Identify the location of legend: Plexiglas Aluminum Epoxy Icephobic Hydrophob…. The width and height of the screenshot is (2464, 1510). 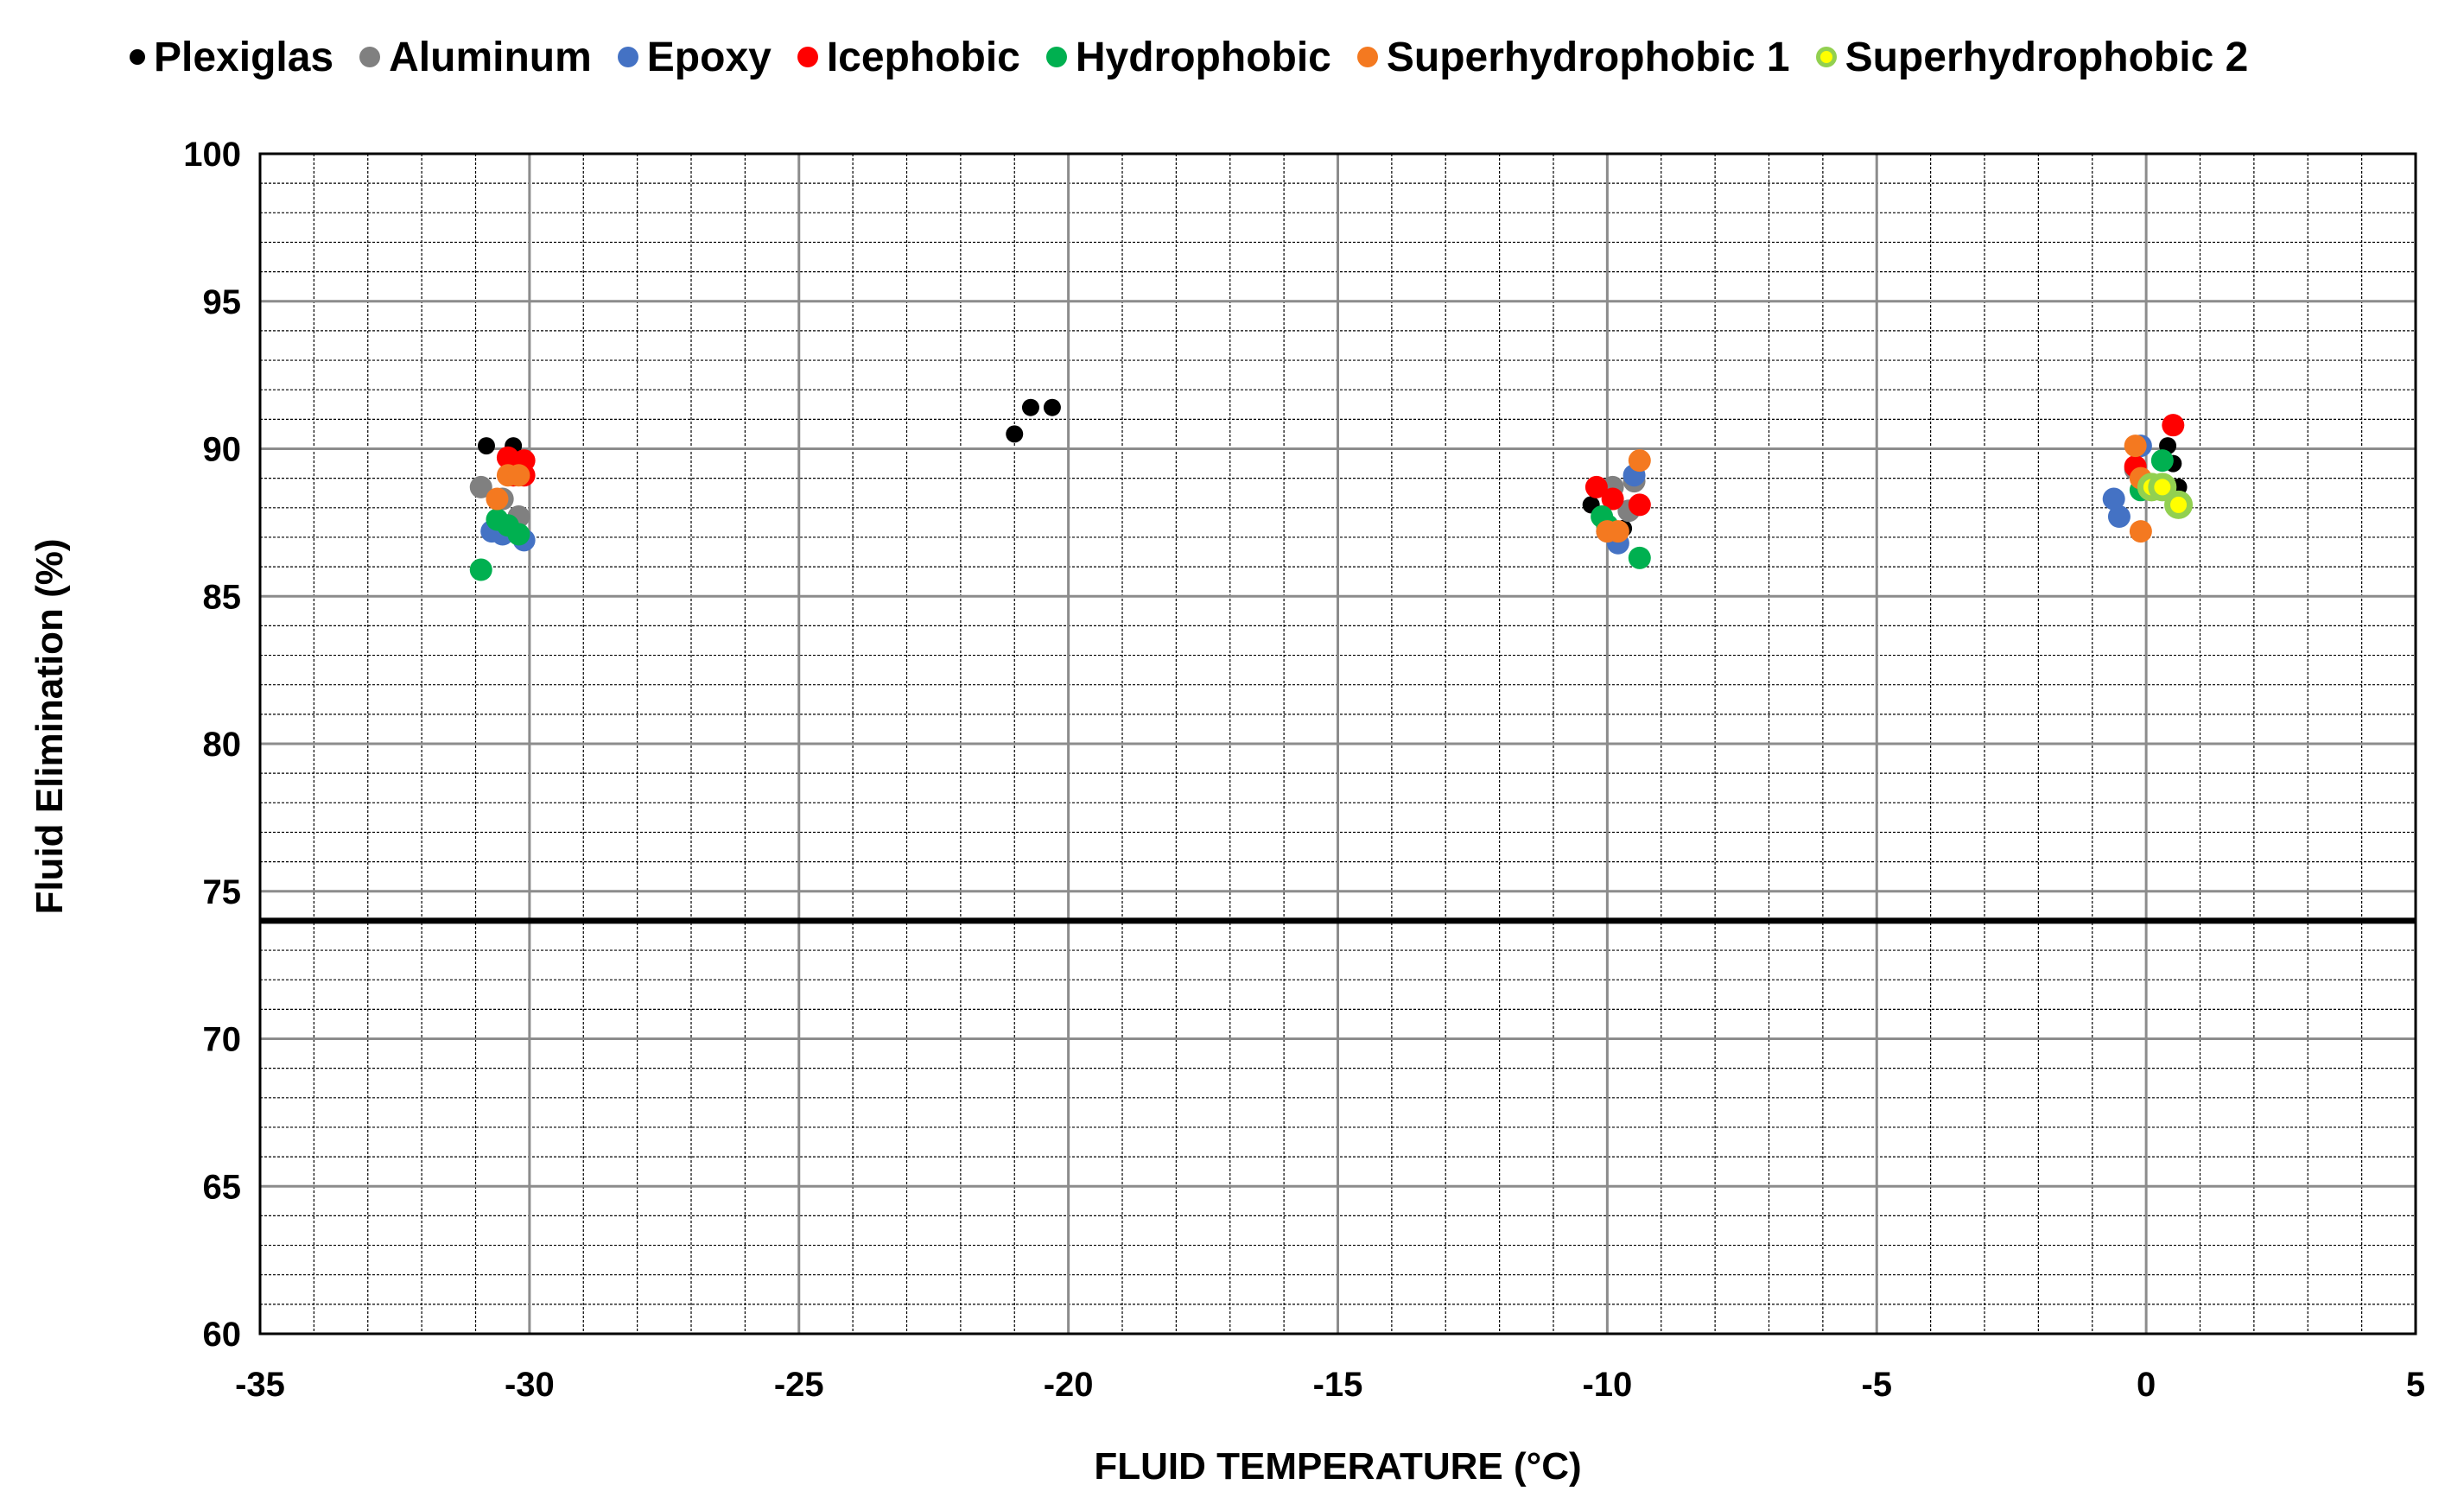
(1287, 57).